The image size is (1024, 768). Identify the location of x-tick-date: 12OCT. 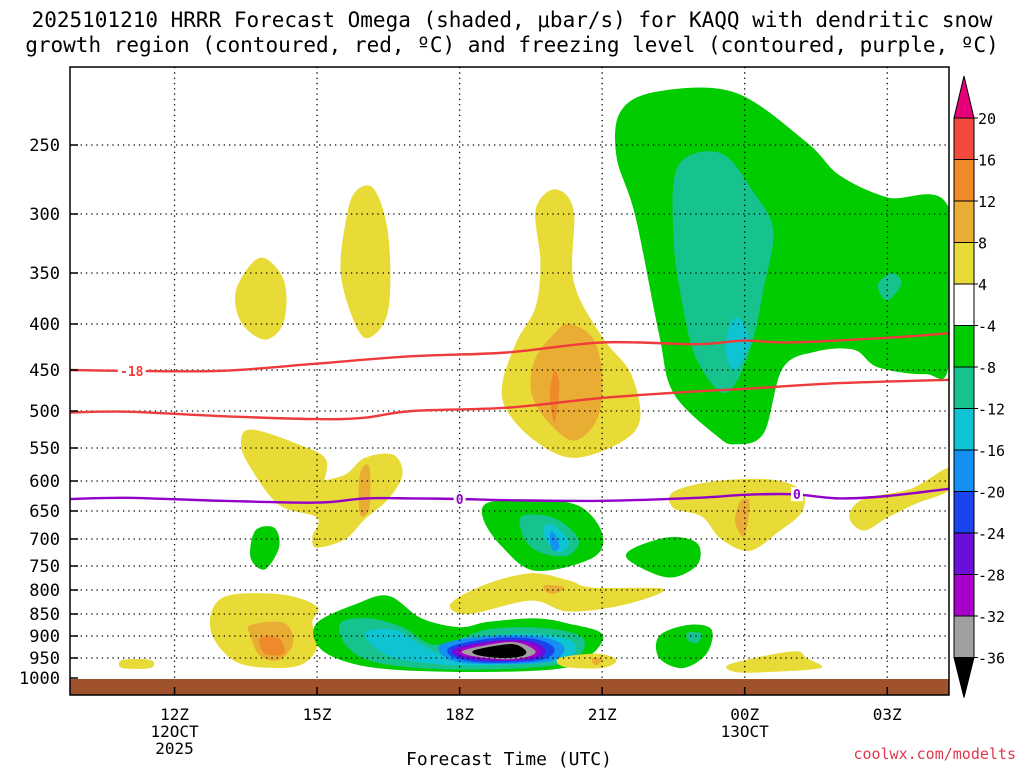
(174, 731).